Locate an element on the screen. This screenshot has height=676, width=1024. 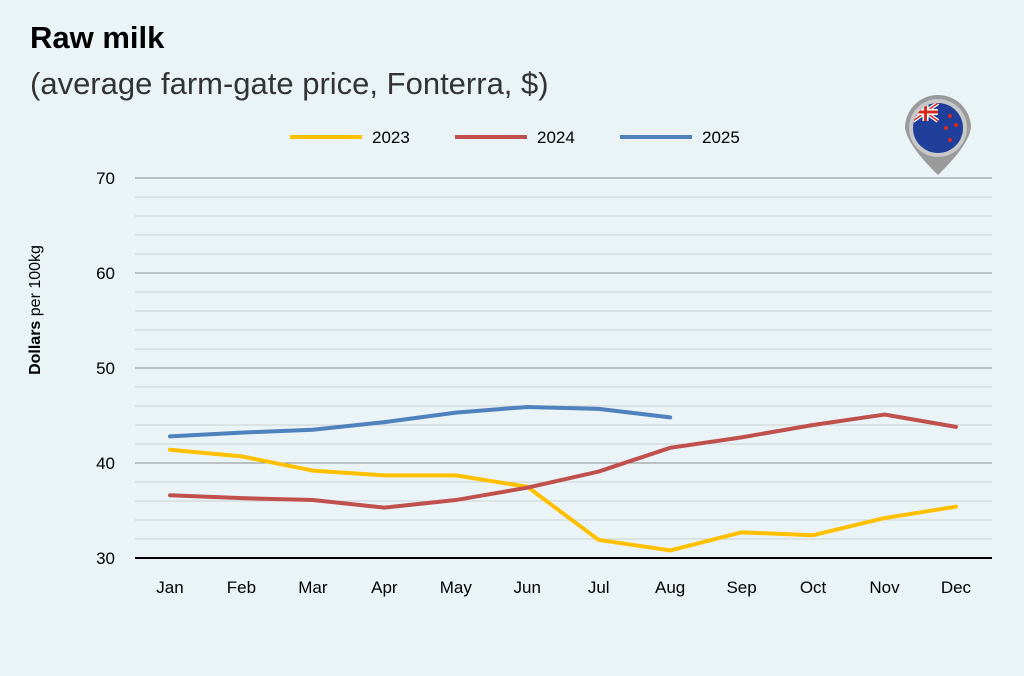
series-line-2025 is located at coordinates (420, 421).